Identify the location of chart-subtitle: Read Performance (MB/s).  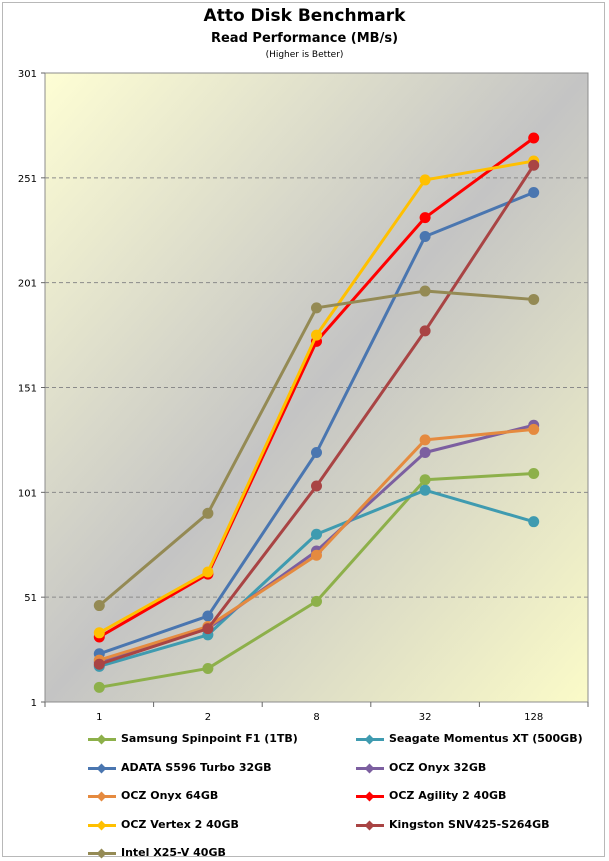
(304, 38).